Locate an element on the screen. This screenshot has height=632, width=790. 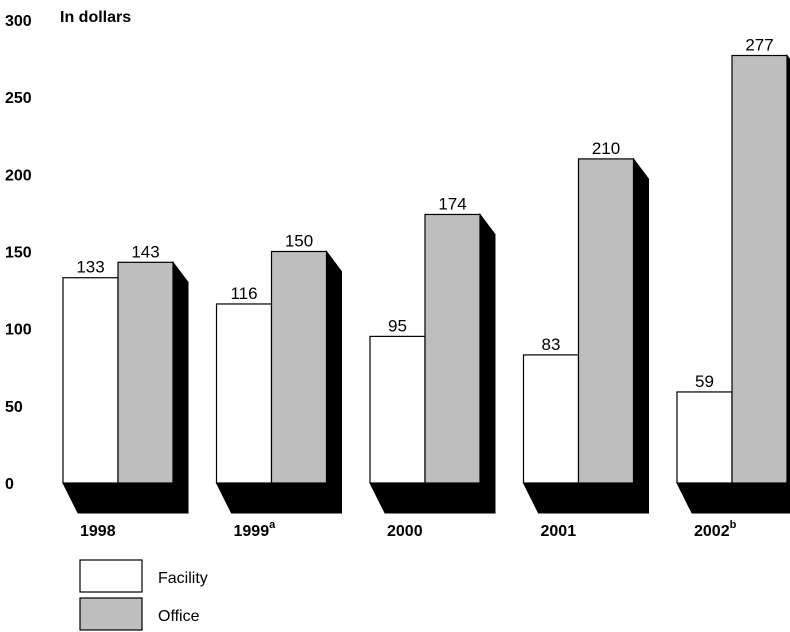
y-axis: 0 50 100 150 200 250 300 is located at coordinates (18, 253).